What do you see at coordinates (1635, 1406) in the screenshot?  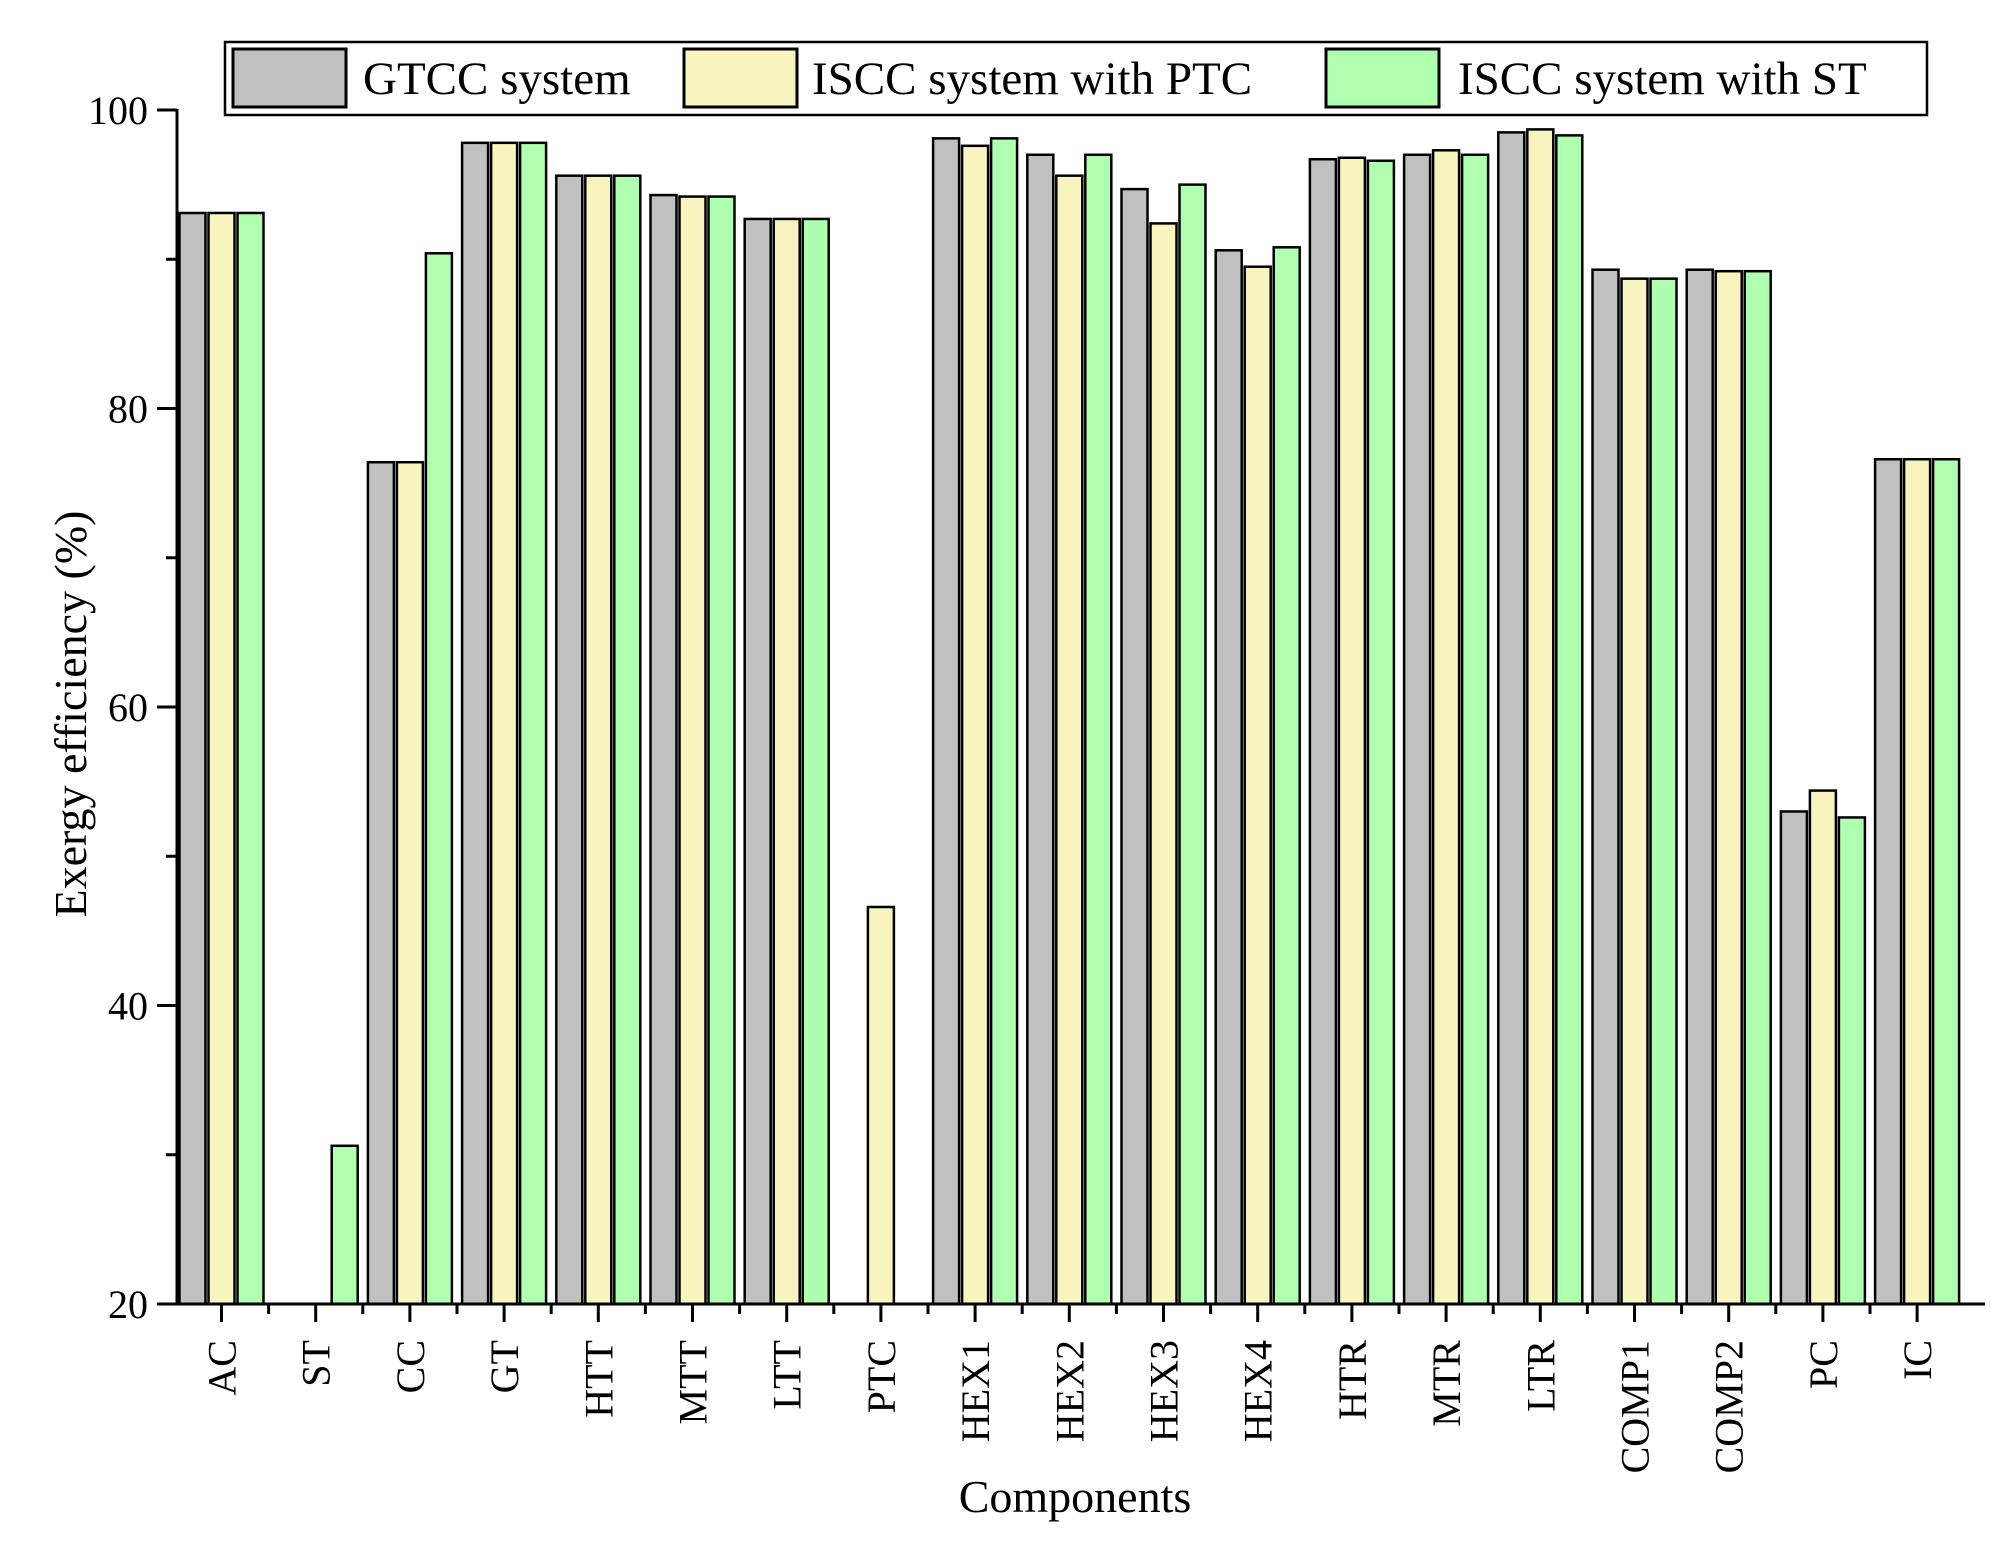 I see `x-tick-label-comp1: COMP1` at bounding box center [1635, 1406].